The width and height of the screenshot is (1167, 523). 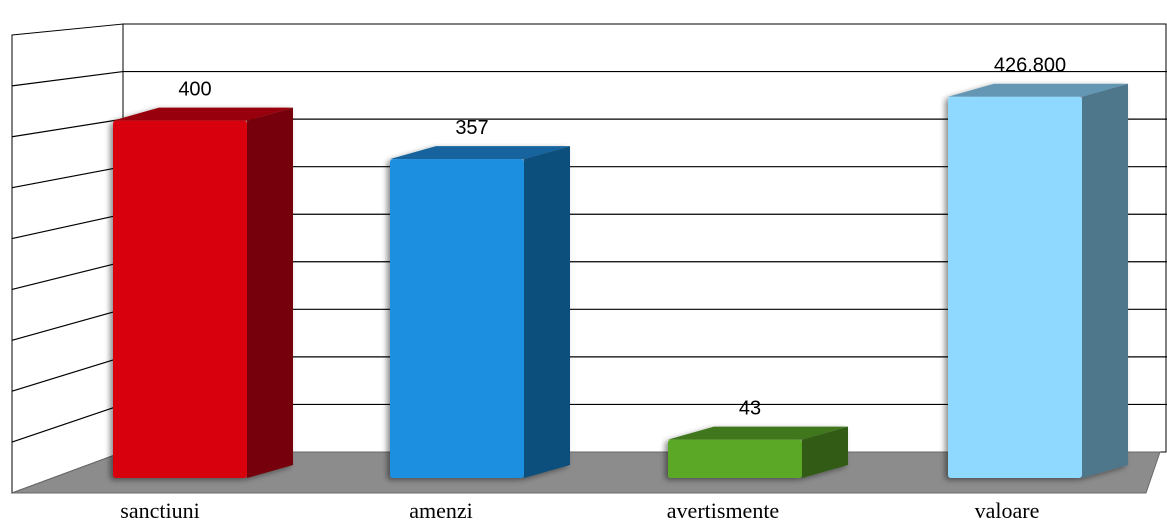 What do you see at coordinates (441, 510) in the screenshot?
I see `category-label: amenzi` at bounding box center [441, 510].